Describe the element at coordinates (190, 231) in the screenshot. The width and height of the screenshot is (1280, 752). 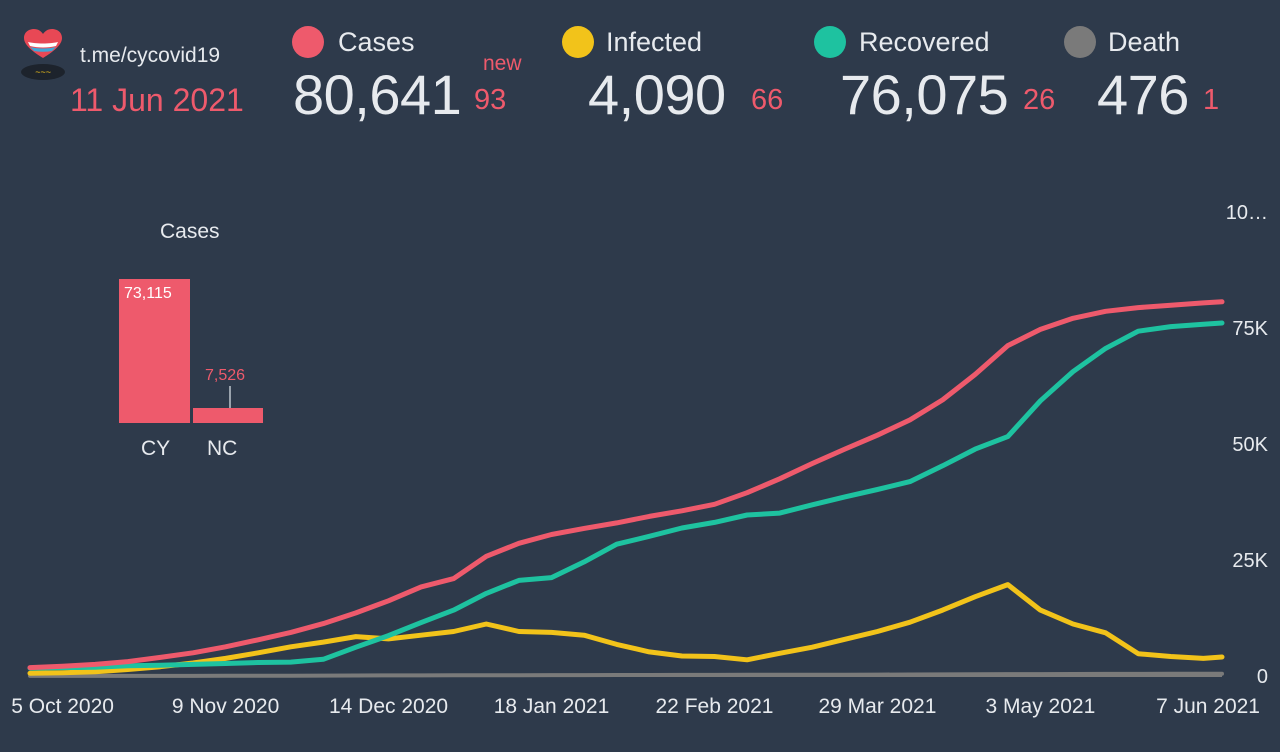
I see `inset-chart-title: Cases` at that location.